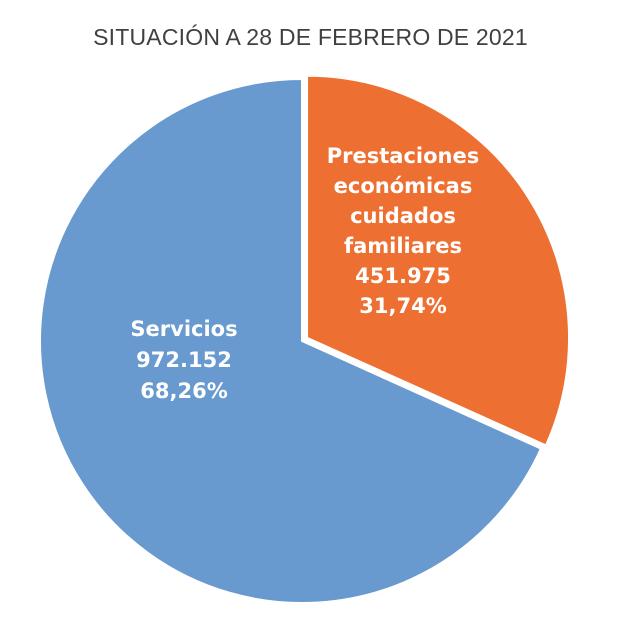  I want to click on data-label-percent-text: 68,26%, so click(183, 391).